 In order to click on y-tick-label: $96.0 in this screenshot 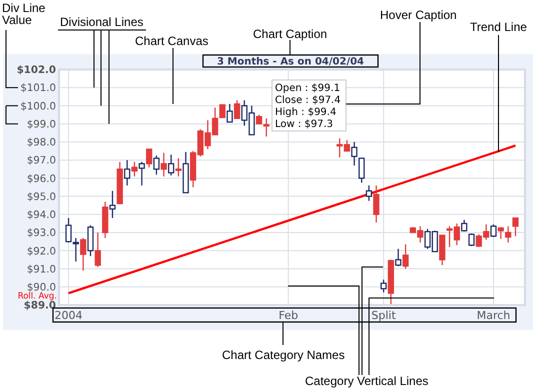, I will do `click(41, 179)`.